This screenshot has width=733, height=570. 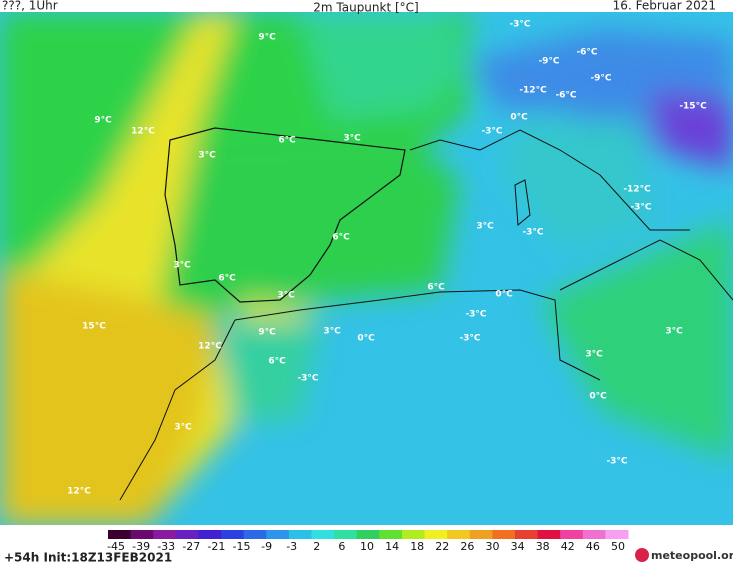 What do you see at coordinates (291, 546) in the screenshot?
I see `colorbar-tick-label: -3` at bounding box center [291, 546].